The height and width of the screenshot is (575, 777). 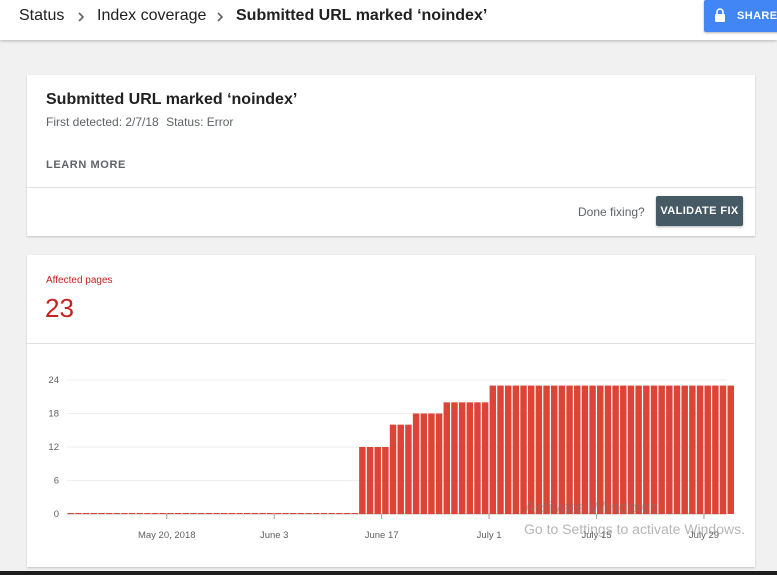 I want to click on y-tick-label: 0, so click(x=56, y=514).